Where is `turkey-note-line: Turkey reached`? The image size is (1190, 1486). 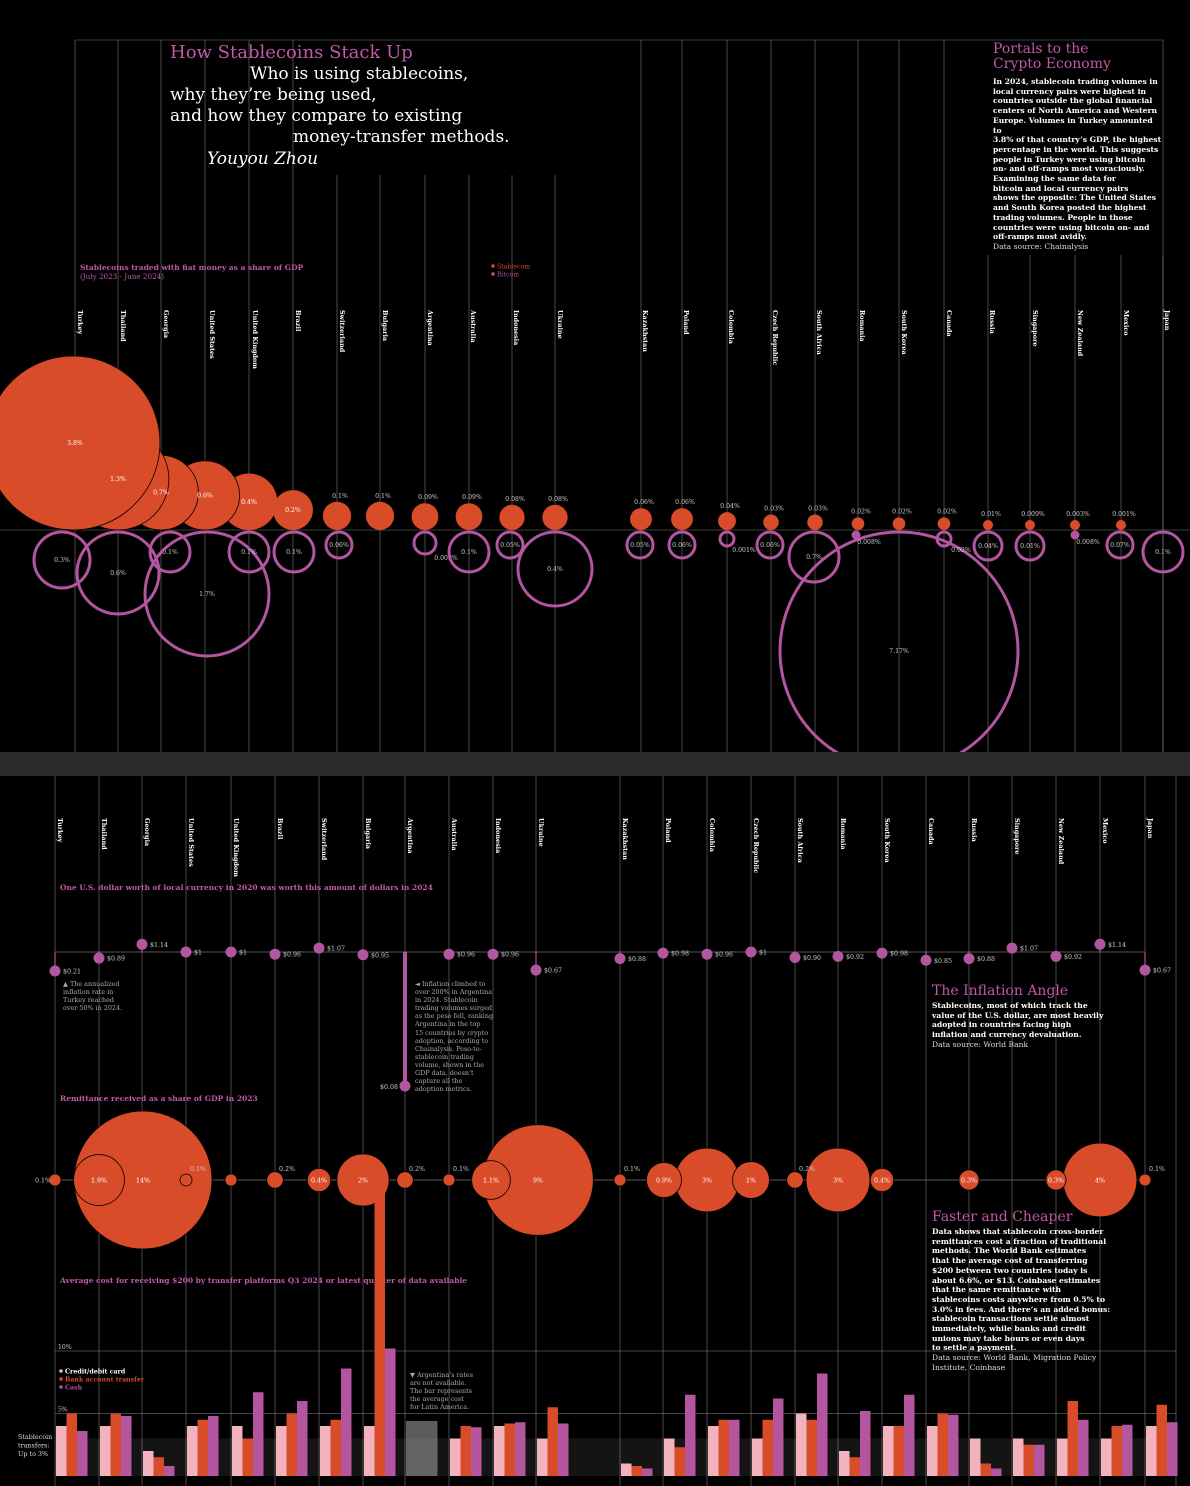
turkey-note-line: Turkey reached is located at coordinates (88, 1000).